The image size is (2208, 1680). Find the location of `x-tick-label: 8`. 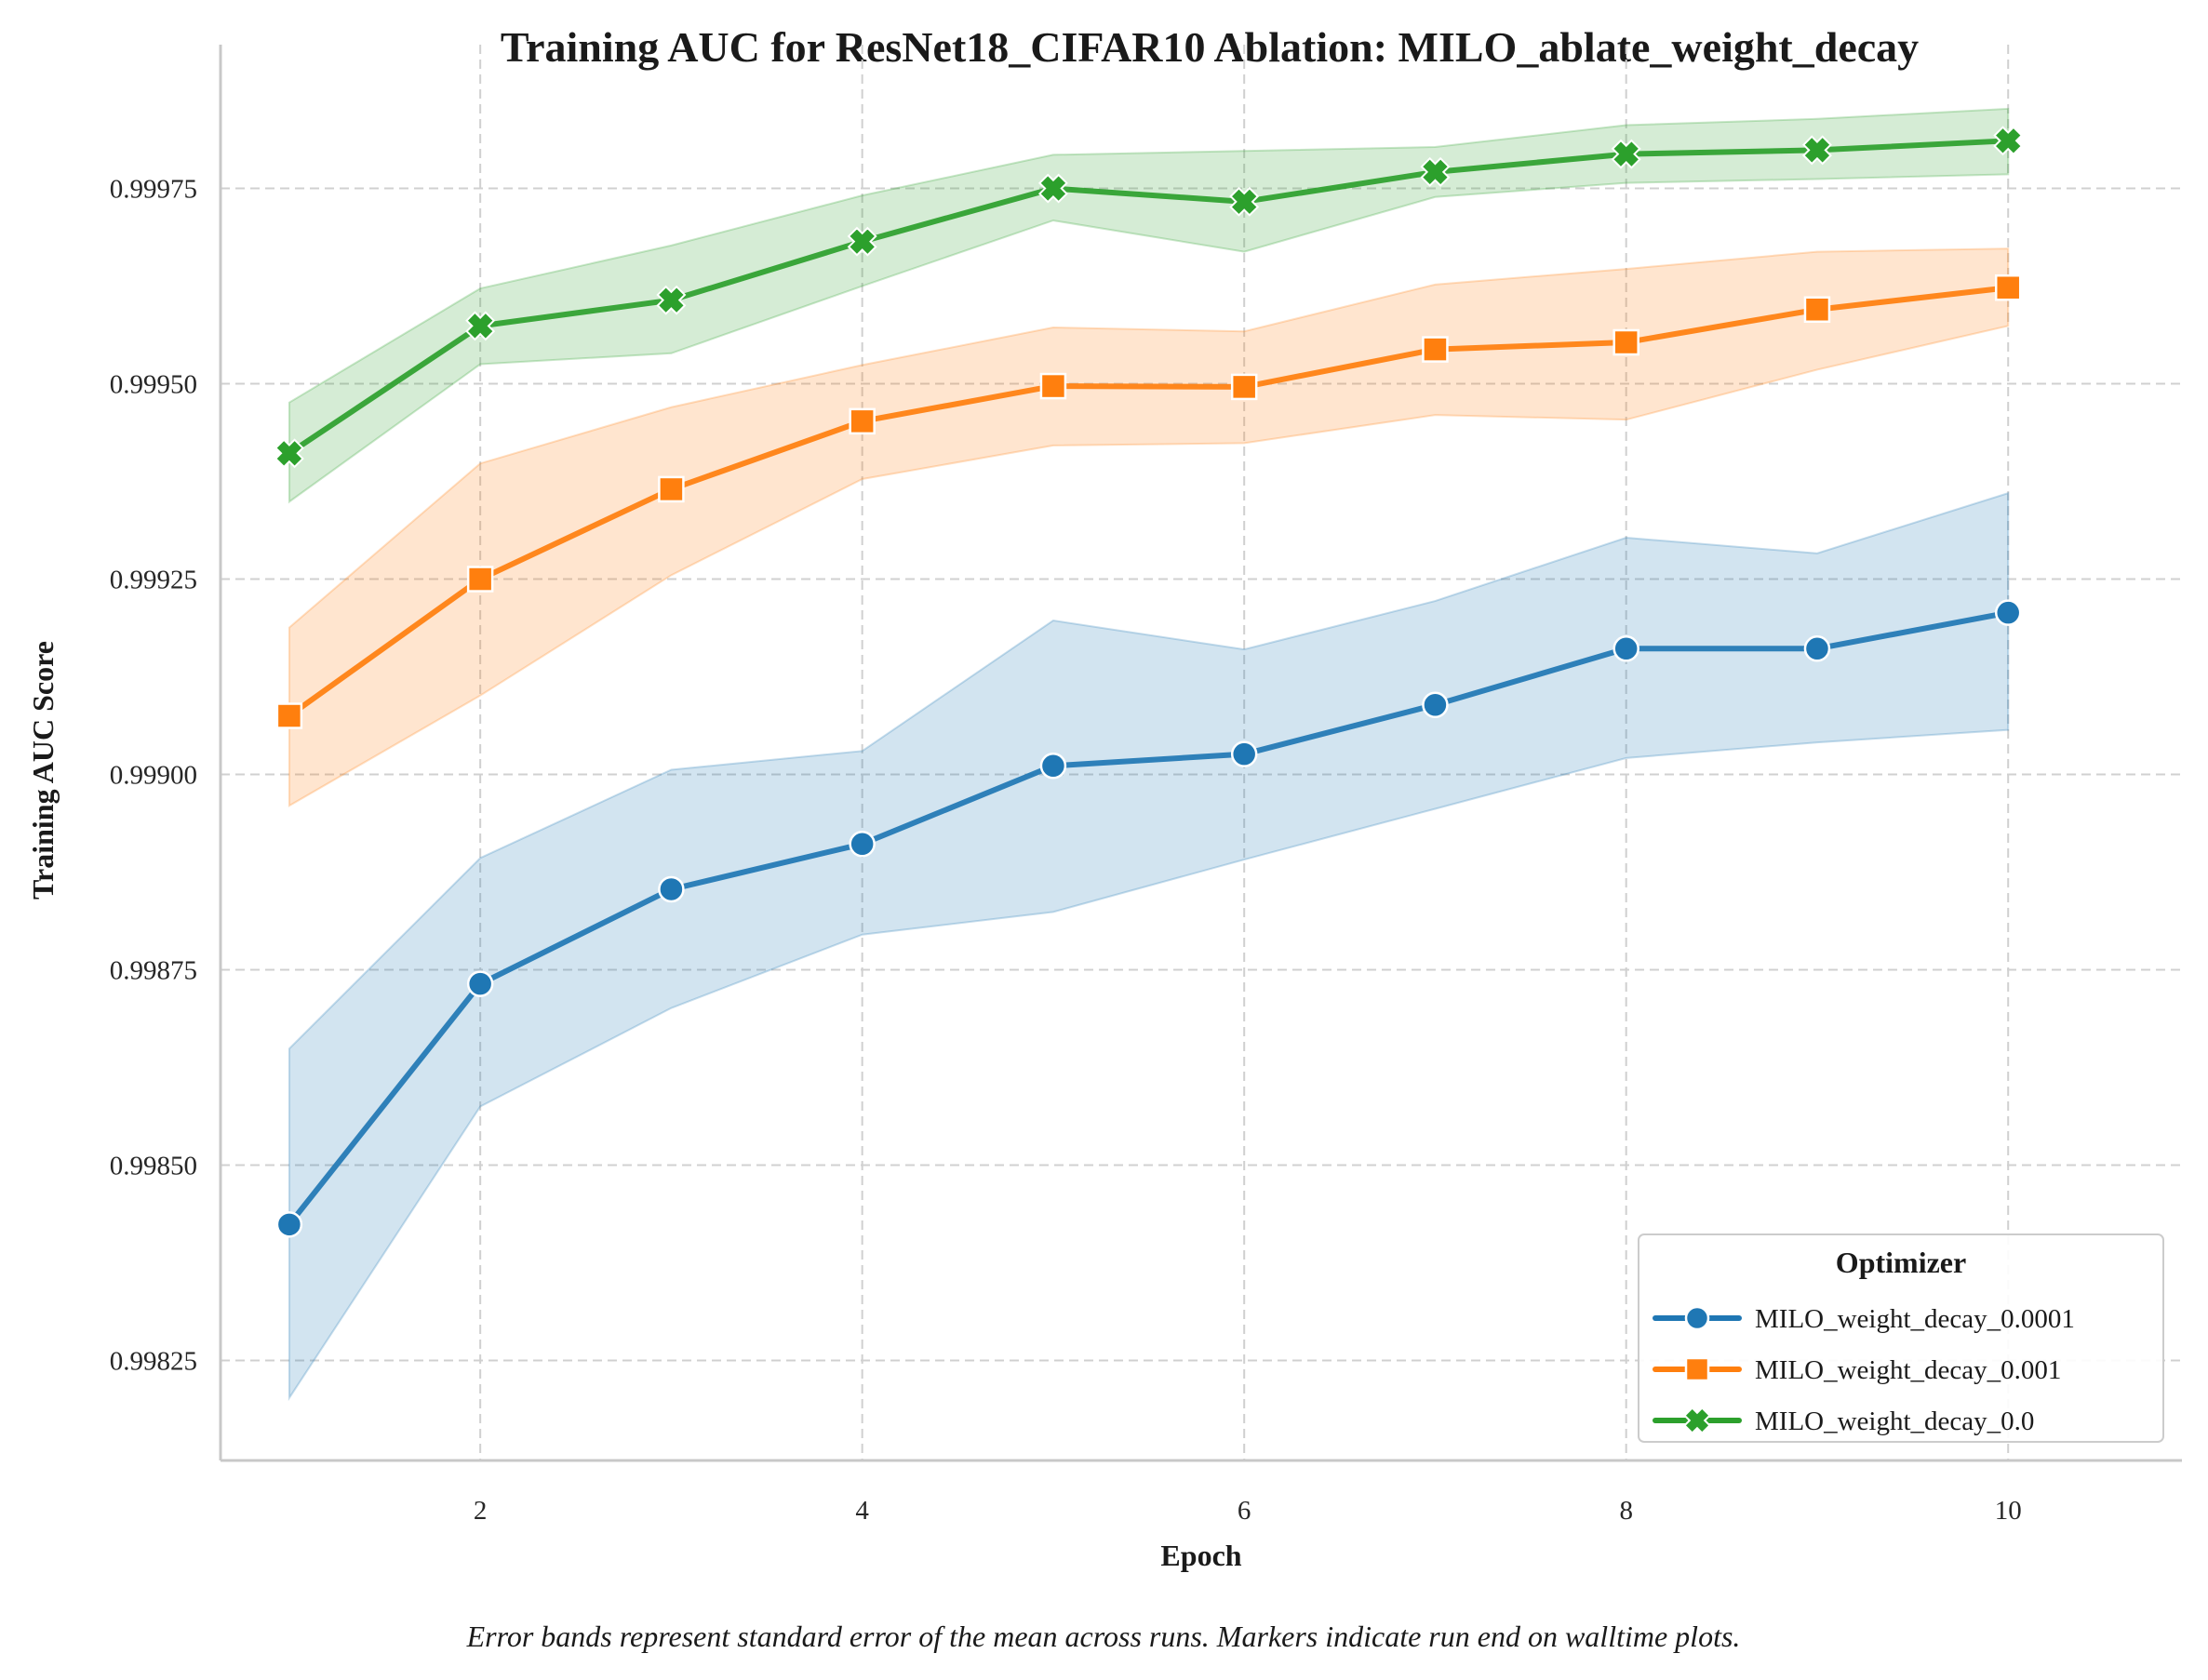

x-tick-label: 8 is located at coordinates (1626, 1511).